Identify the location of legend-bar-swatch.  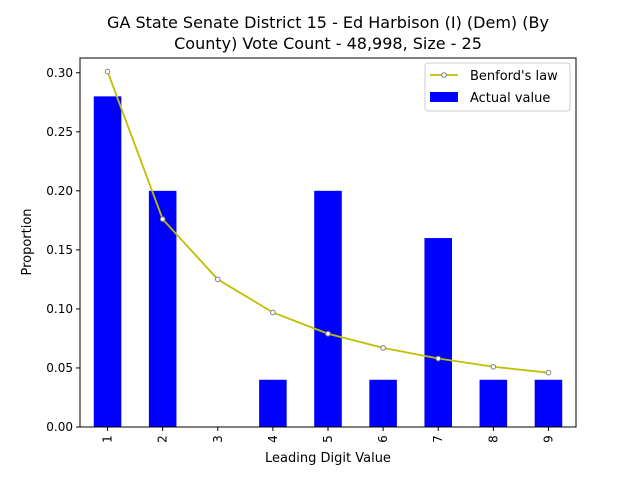
(444, 97).